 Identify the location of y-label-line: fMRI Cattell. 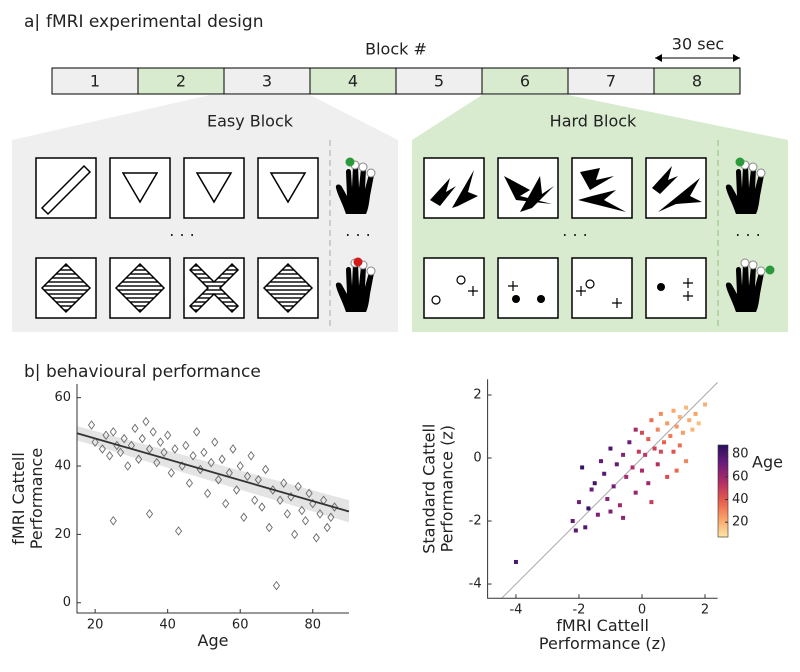
(18, 498).